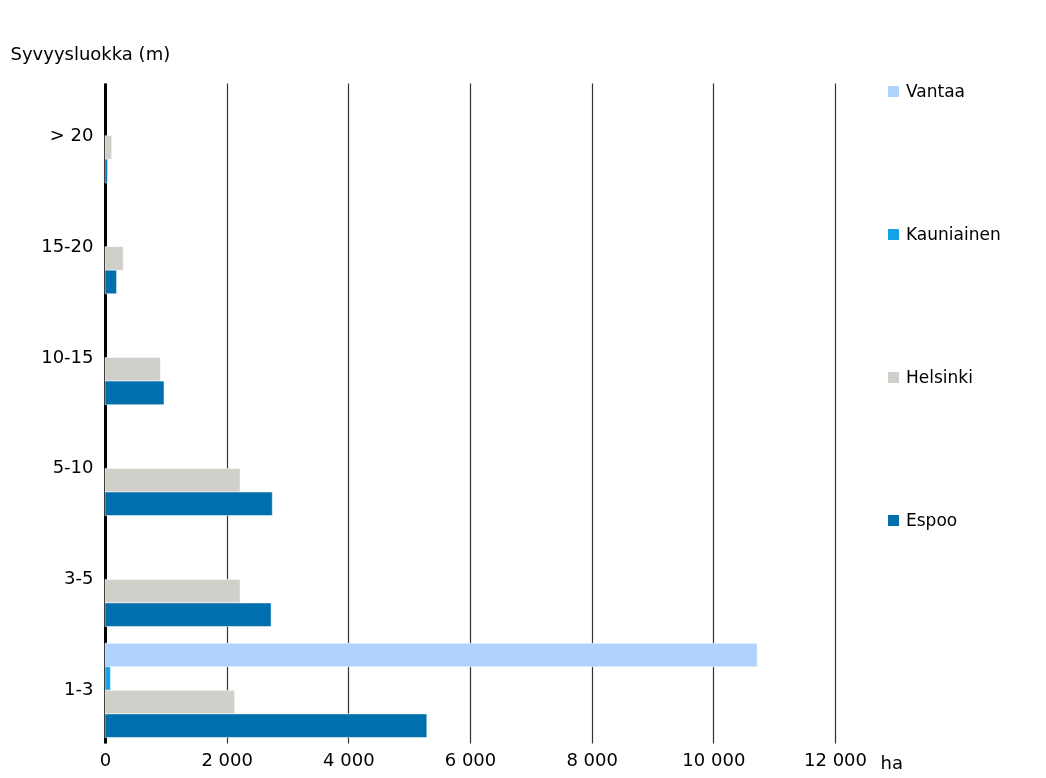  Describe the element at coordinates (936, 90) in the screenshot. I see `legend-label: Vantaa` at that location.